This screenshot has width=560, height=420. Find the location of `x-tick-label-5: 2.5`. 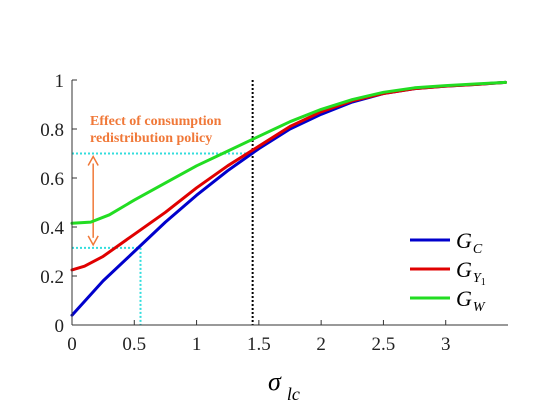

x-tick-label-5: 2.5 is located at coordinates (384, 344).